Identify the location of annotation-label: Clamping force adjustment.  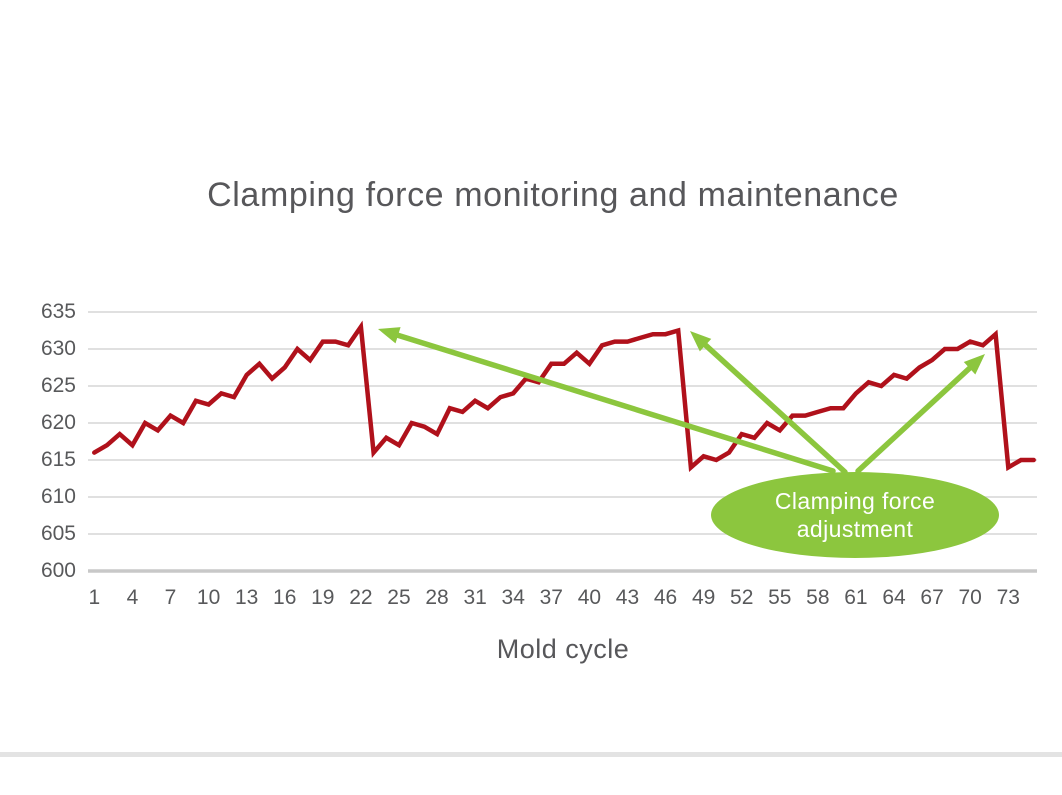
(855, 515).